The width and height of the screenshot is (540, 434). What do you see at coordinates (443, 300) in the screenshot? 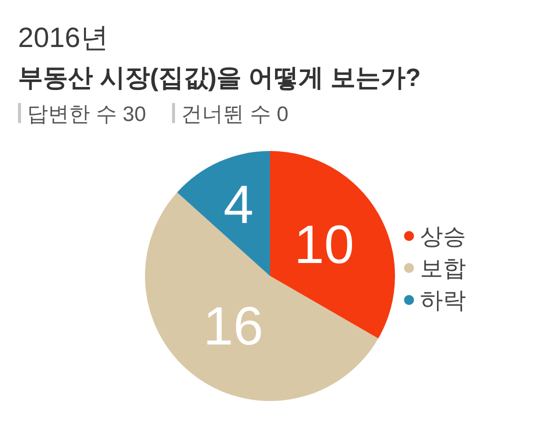
I see `legend-label: 하락` at bounding box center [443, 300].